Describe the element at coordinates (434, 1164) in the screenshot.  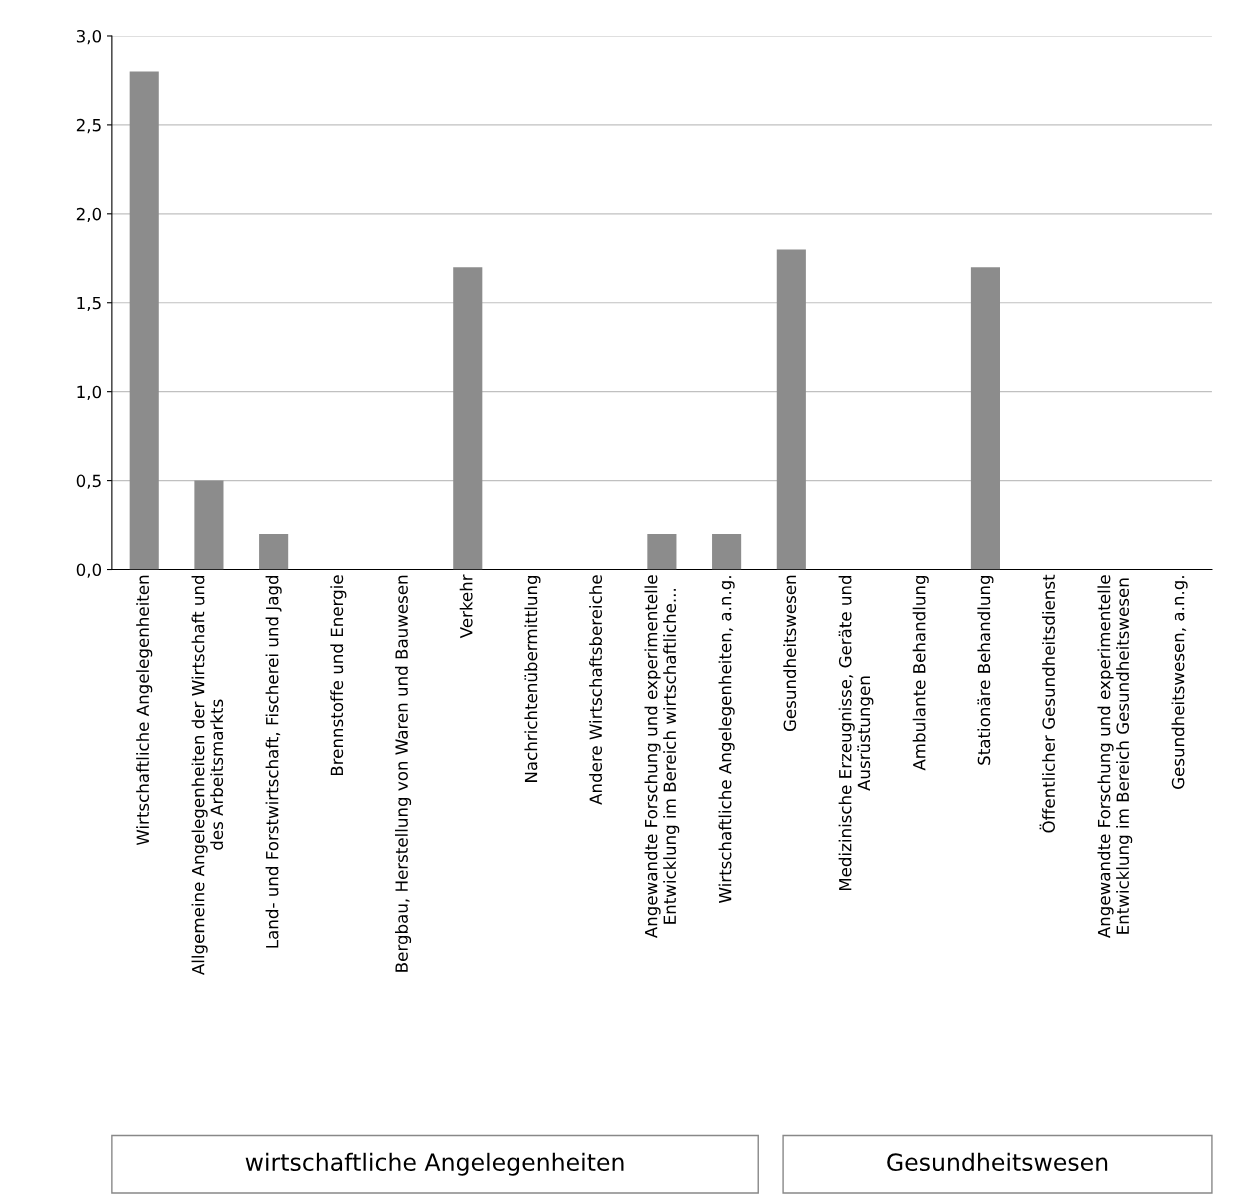
I see `text: wirtschaftliche Angelegenheiten` at that location.